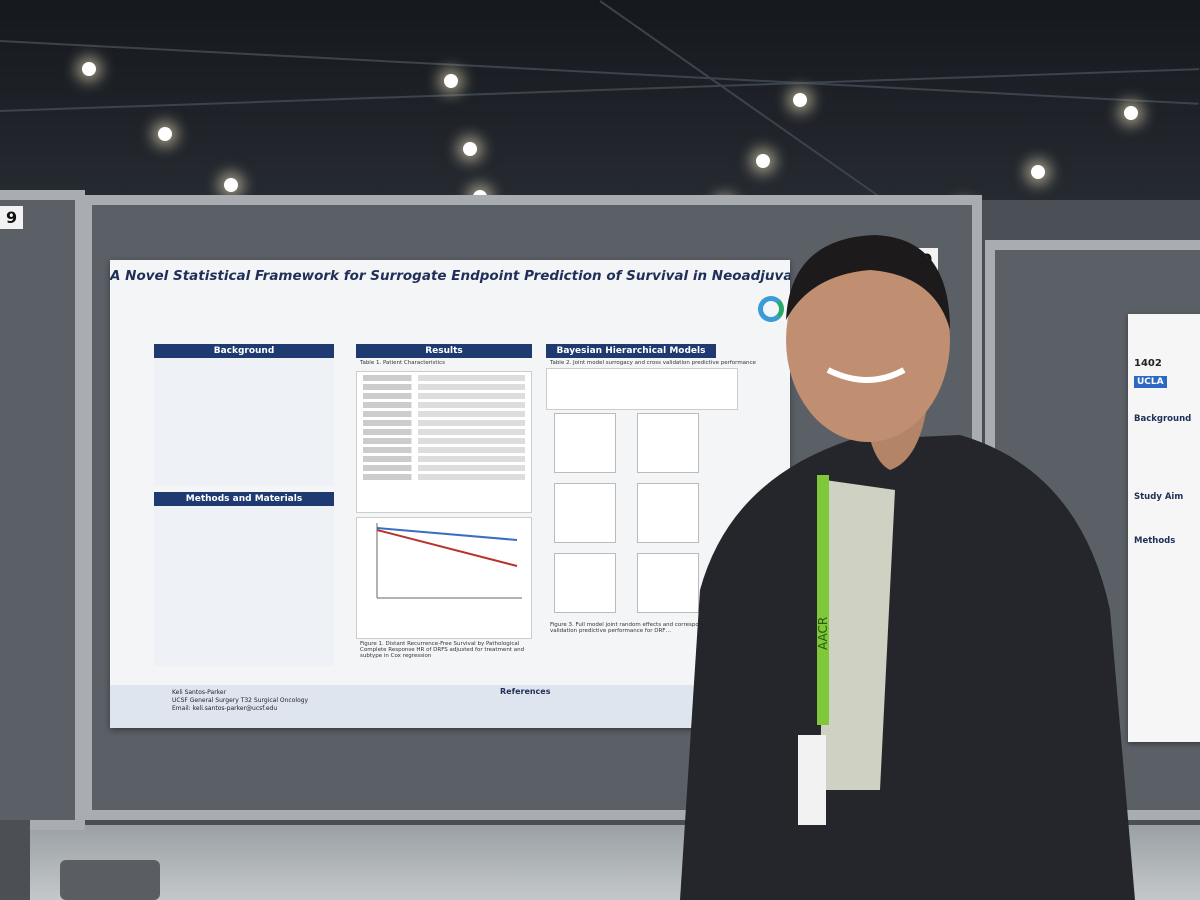 The image size is (1200, 900). What do you see at coordinates (642, 389) in the screenshot?
I see `surrogacy-table` at bounding box center [642, 389].